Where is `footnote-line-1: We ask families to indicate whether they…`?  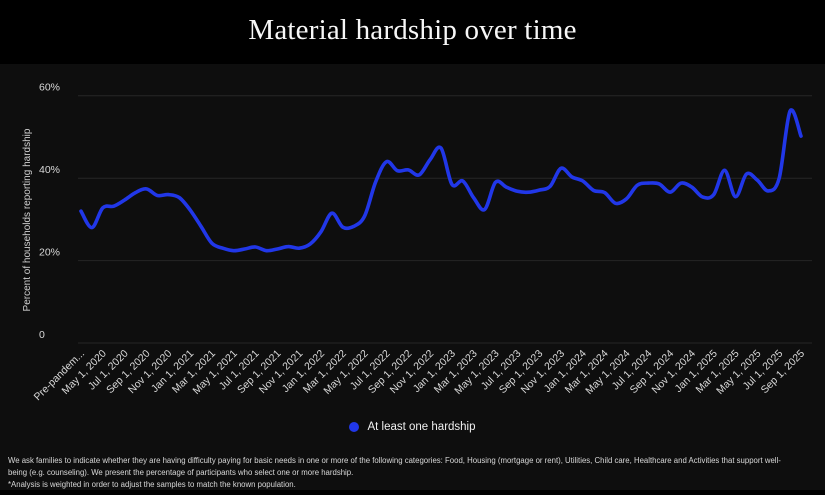
footnote-line-1: We ask families to indicate whether they… is located at coordinates (394, 460).